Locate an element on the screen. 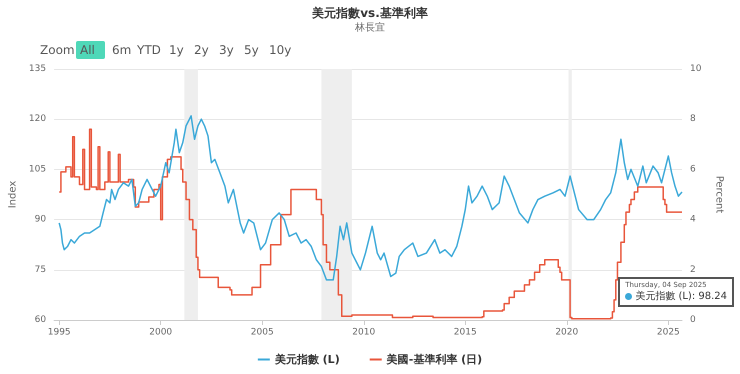  x-tick-label: 1995 is located at coordinates (59, 333).